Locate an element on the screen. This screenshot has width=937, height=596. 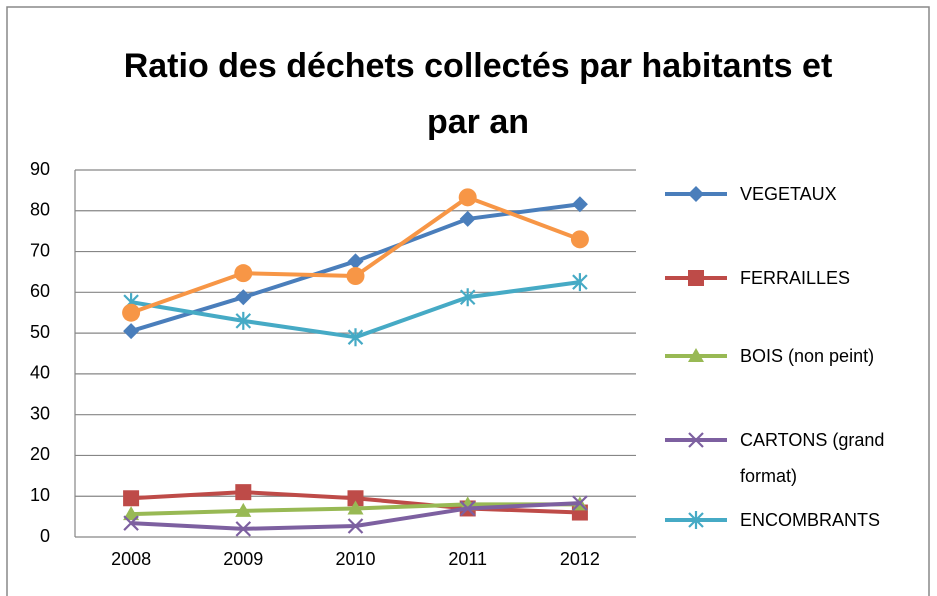
x-tick-label: 2009 is located at coordinates (243, 559).